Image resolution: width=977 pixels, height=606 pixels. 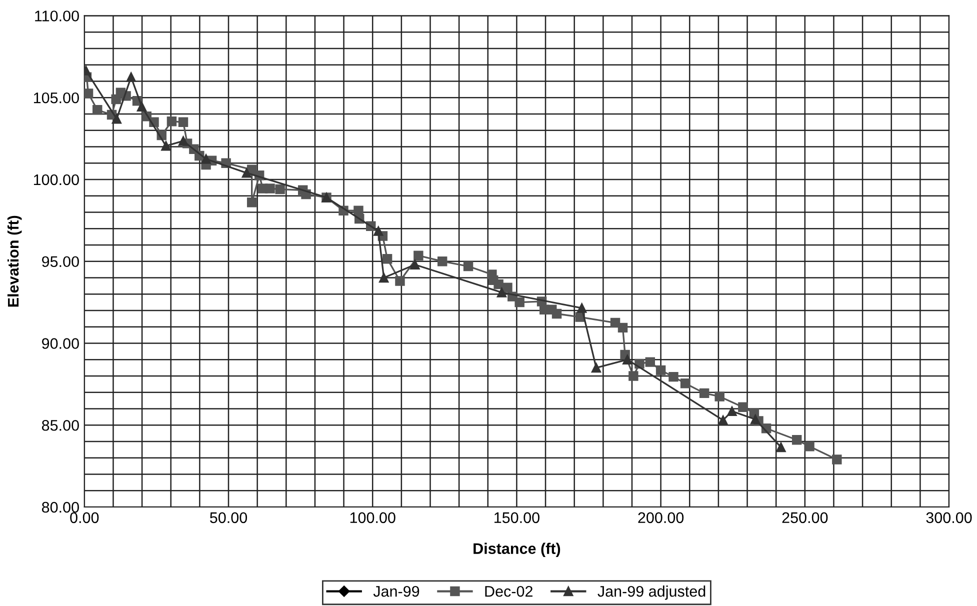 What do you see at coordinates (84, 518) in the screenshot?
I see `x-tick-label: 0.00` at bounding box center [84, 518].